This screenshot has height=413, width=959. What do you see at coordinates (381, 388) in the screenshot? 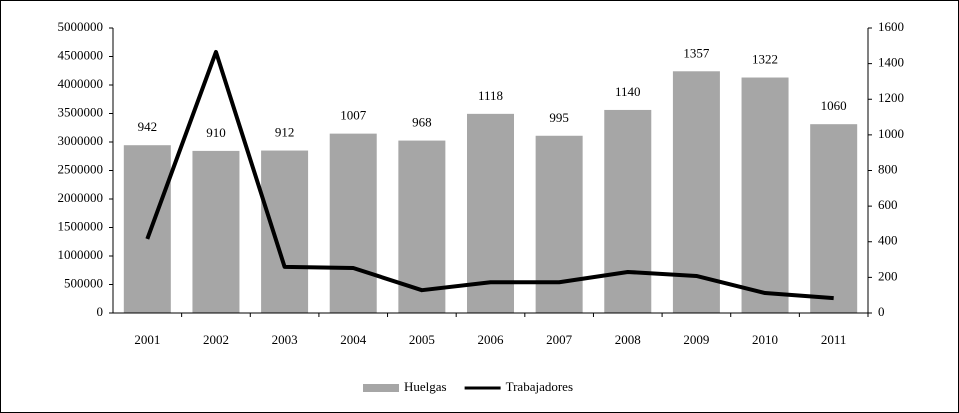
I see `legend-swatch` at bounding box center [381, 388].